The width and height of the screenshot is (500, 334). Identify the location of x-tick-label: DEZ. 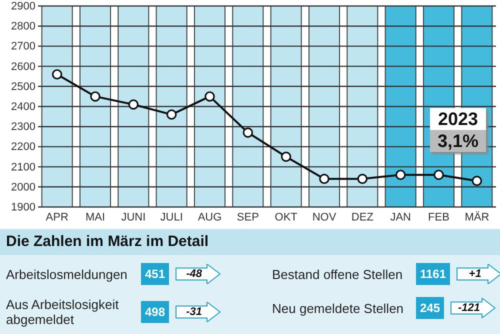
(362, 218).